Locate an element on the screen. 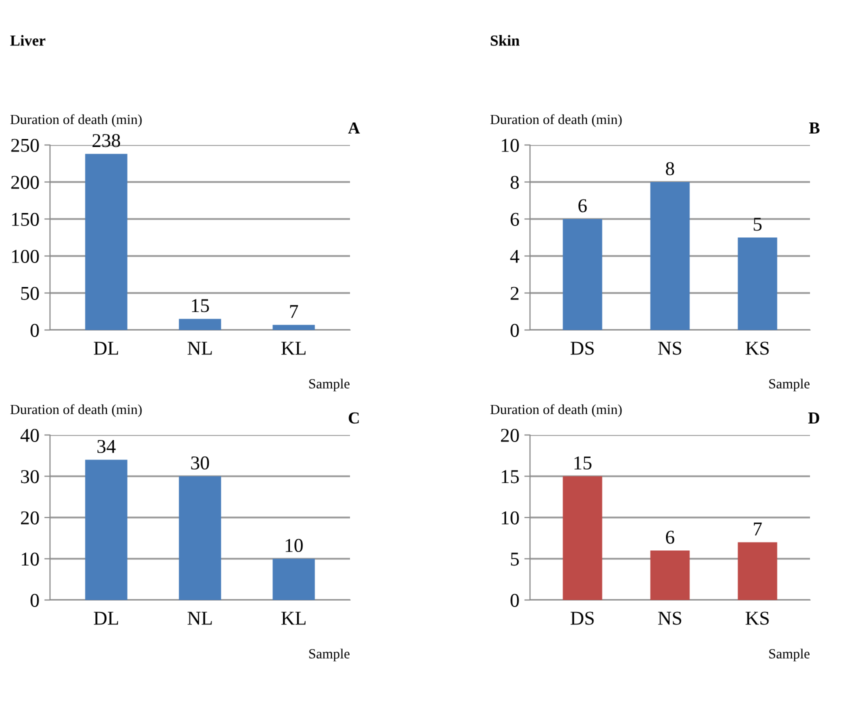 The width and height of the screenshot is (842, 711). data-label: 10 is located at coordinates (294, 545).